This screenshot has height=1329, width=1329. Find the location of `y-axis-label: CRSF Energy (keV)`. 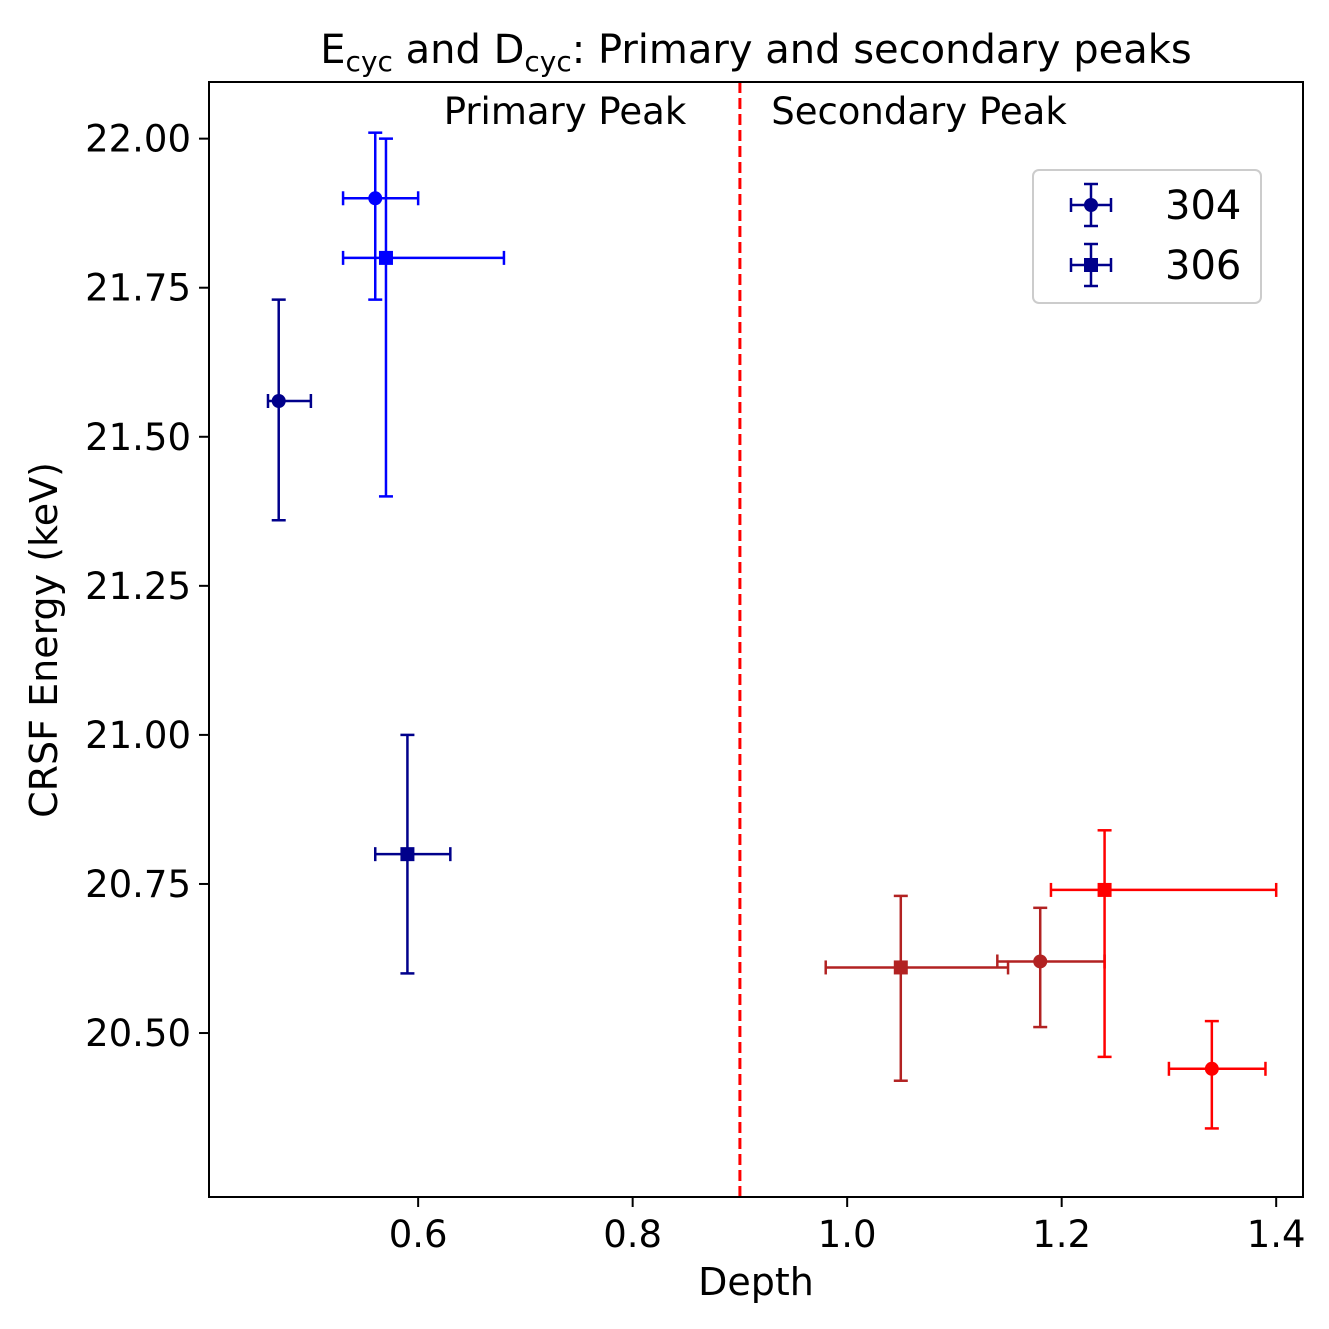

y-axis-label: CRSF Energy (keV) is located at coordinates (44, 640).